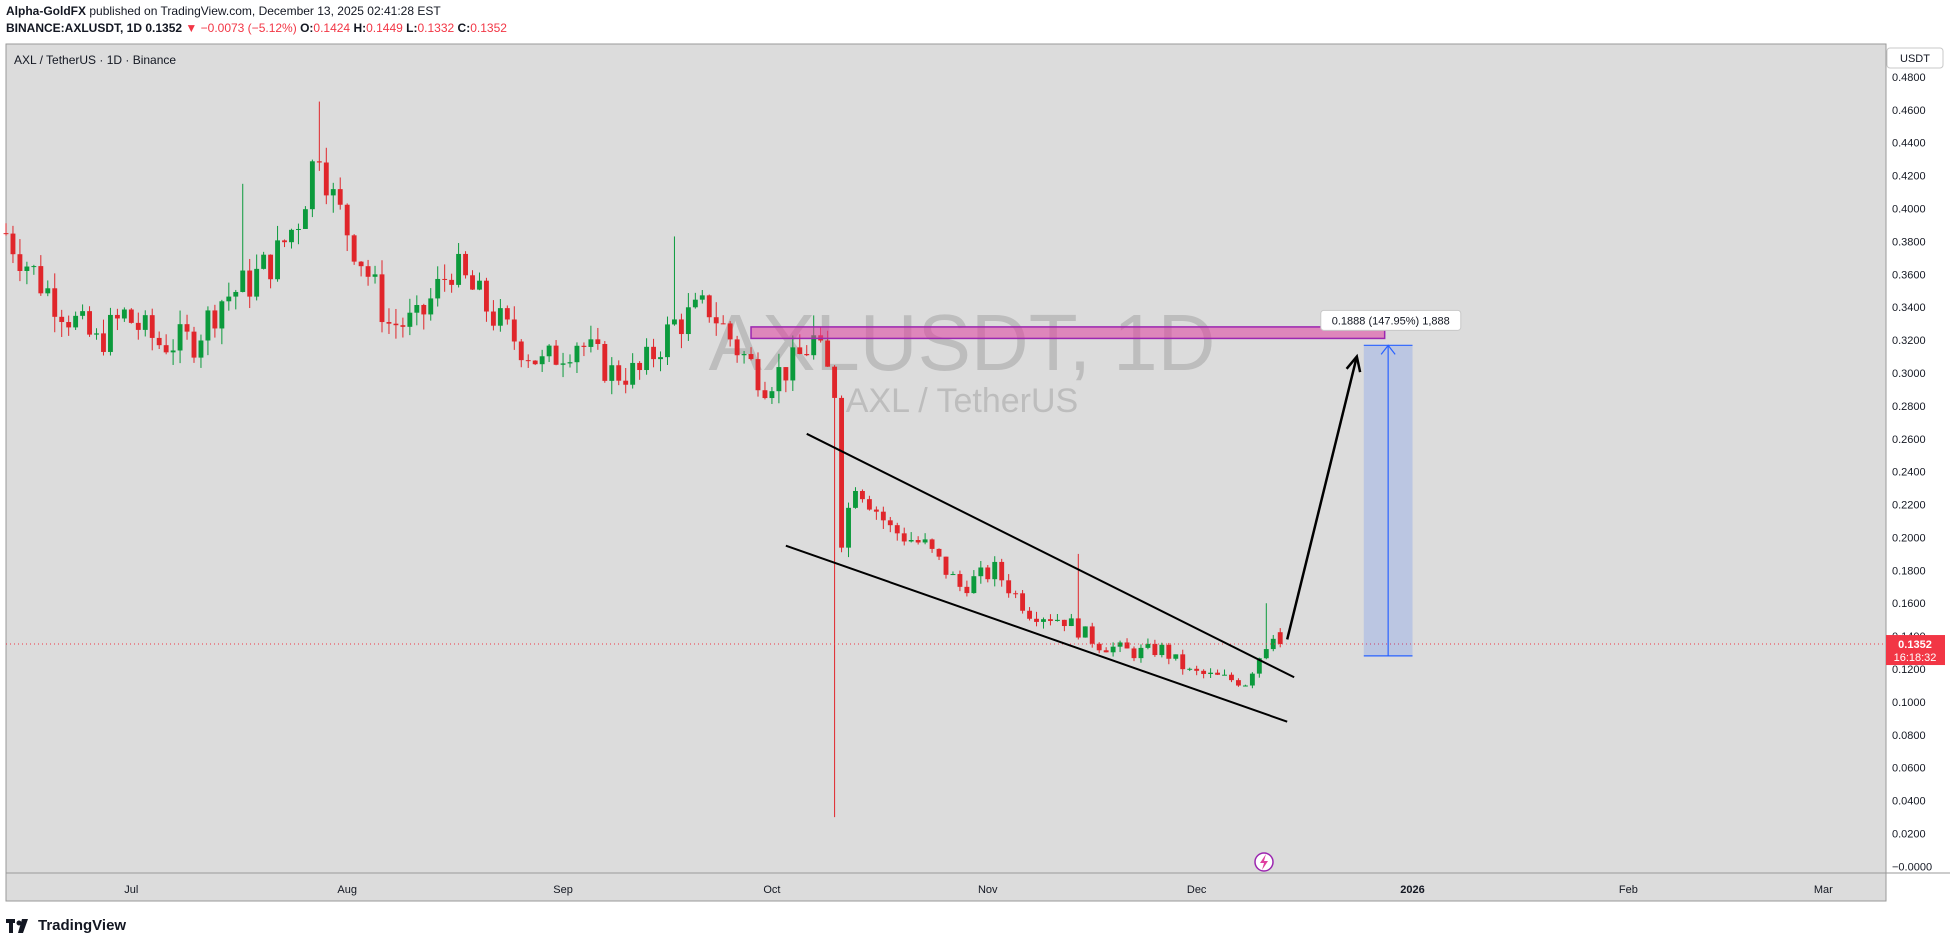 Image resolution: width=1957 pixels, height=941 pixels. Describe the element at coordinates (464, 28) in the screenshot. I see `close-label: C:` at that location.